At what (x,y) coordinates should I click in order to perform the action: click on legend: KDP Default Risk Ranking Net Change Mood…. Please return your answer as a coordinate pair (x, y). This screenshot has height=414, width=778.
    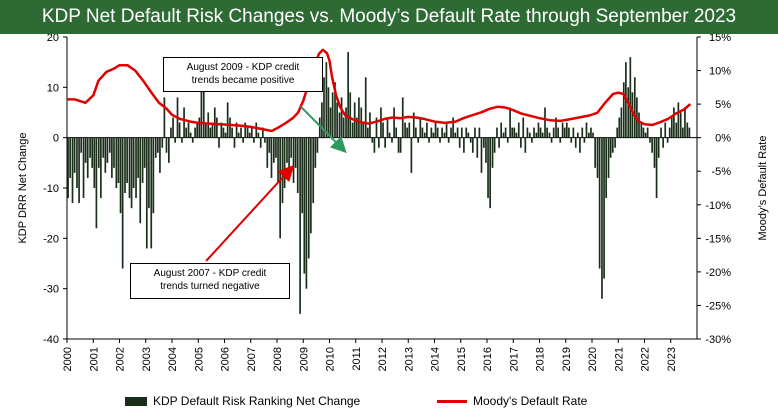
    Looking at the image, I should click on (389, 403).